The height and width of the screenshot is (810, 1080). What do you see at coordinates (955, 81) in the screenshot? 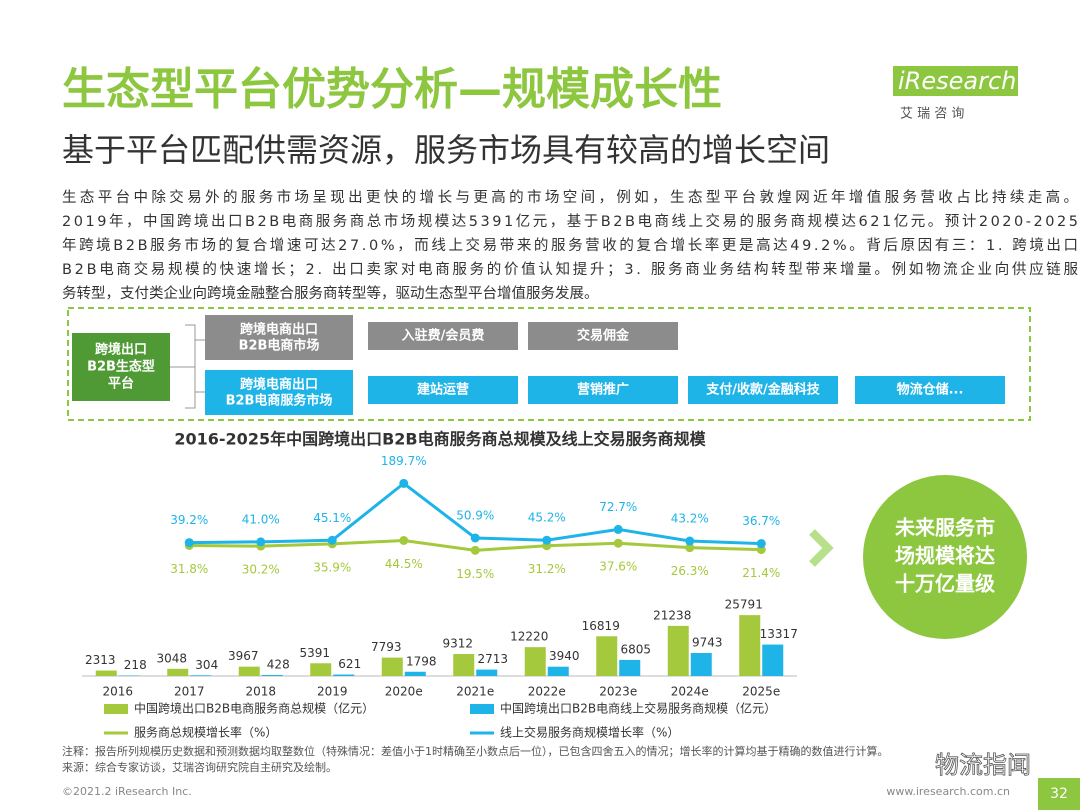
I see `logo-bg` at bounding box center [955, 81].